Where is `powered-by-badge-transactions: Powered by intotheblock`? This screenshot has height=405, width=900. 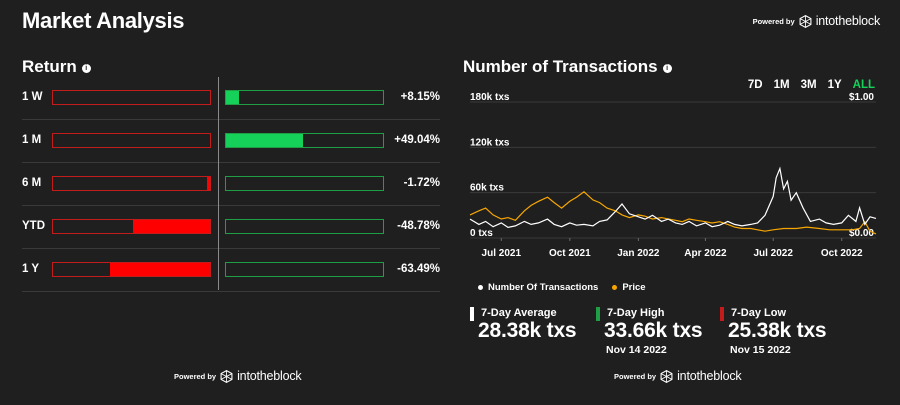 powered-by-badge-transactions: Powered by intotheblock is located at coordinates (678, 376).